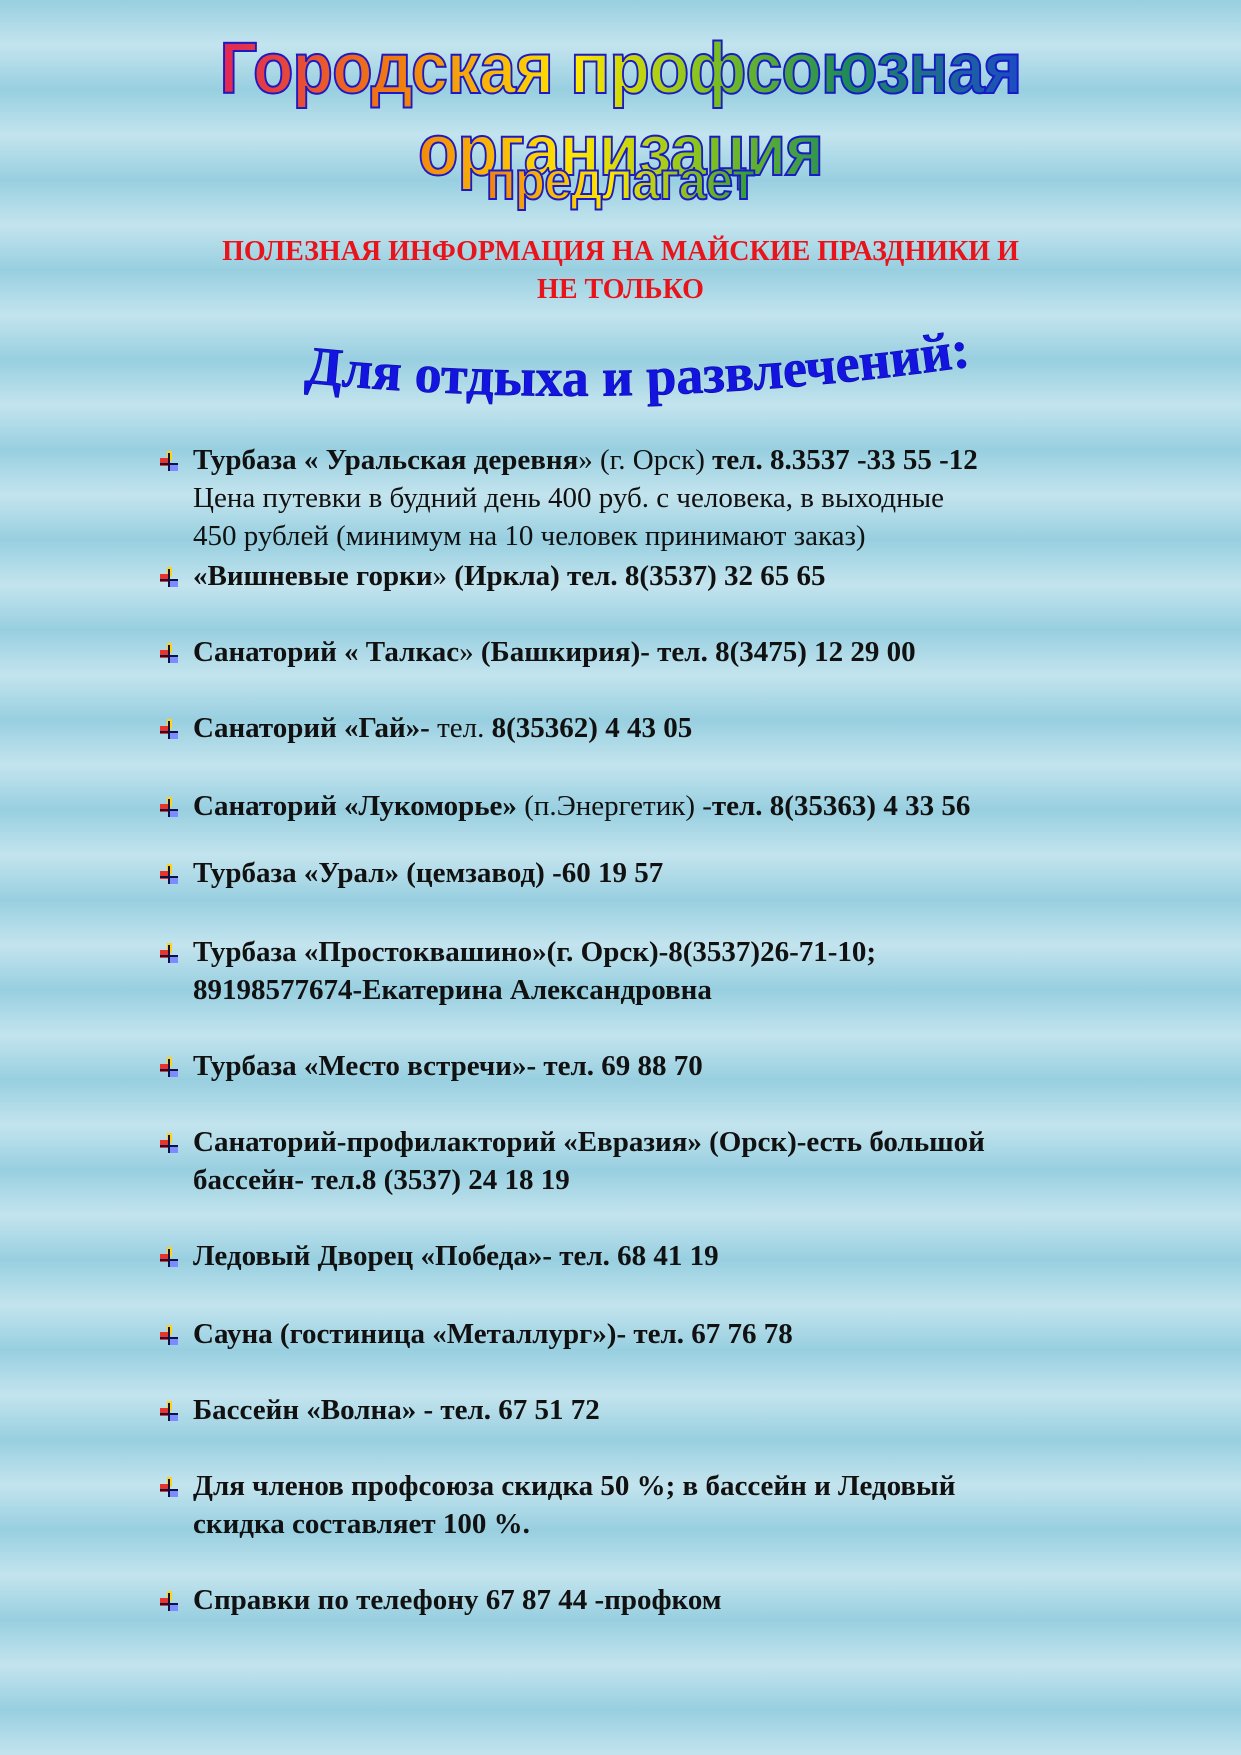  I want to click on list-item-line: бассейн- тел.8 (3537) 24 18 19, so click(381, 1180).